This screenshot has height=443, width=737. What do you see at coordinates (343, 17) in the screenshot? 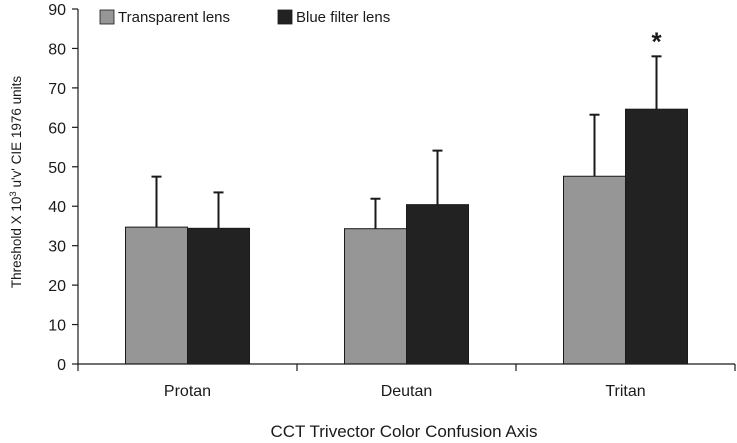
I see `legend-label-blue-filter-lens: Blue filter lens` at bounding box center [343, 17].